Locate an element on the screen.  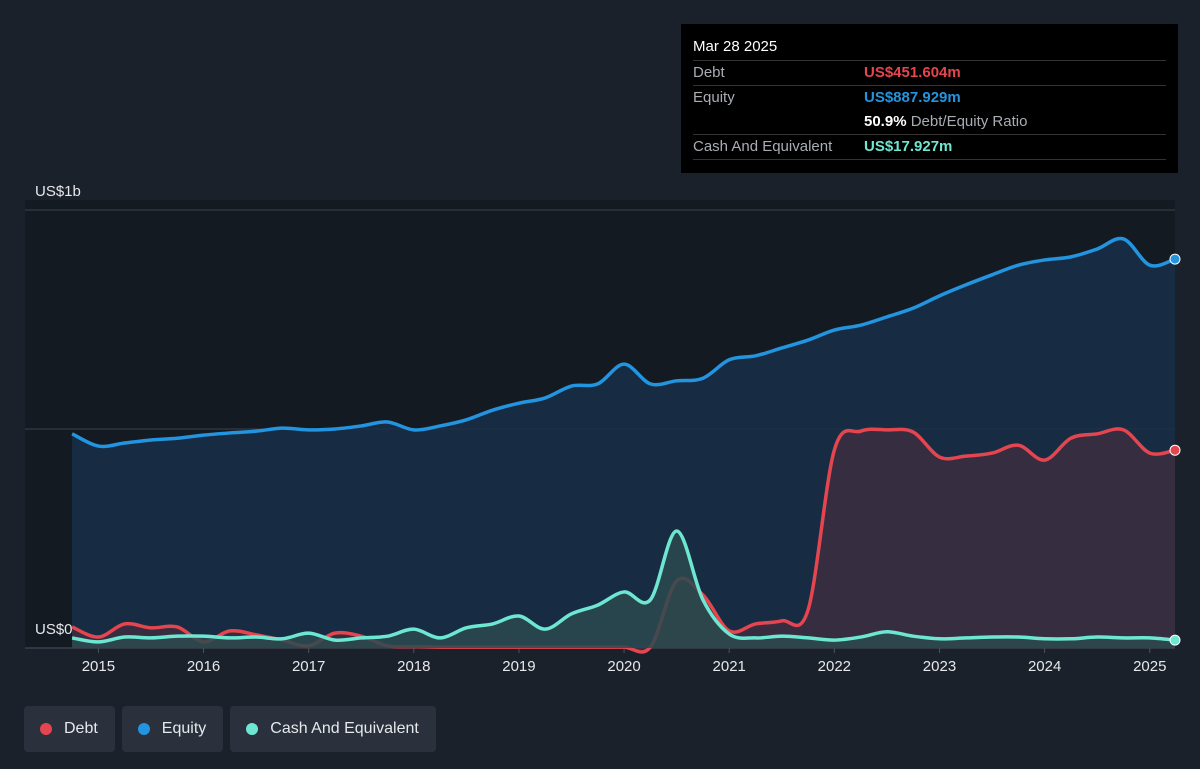
legend-item: Equity is located at coordinates (172, 729).